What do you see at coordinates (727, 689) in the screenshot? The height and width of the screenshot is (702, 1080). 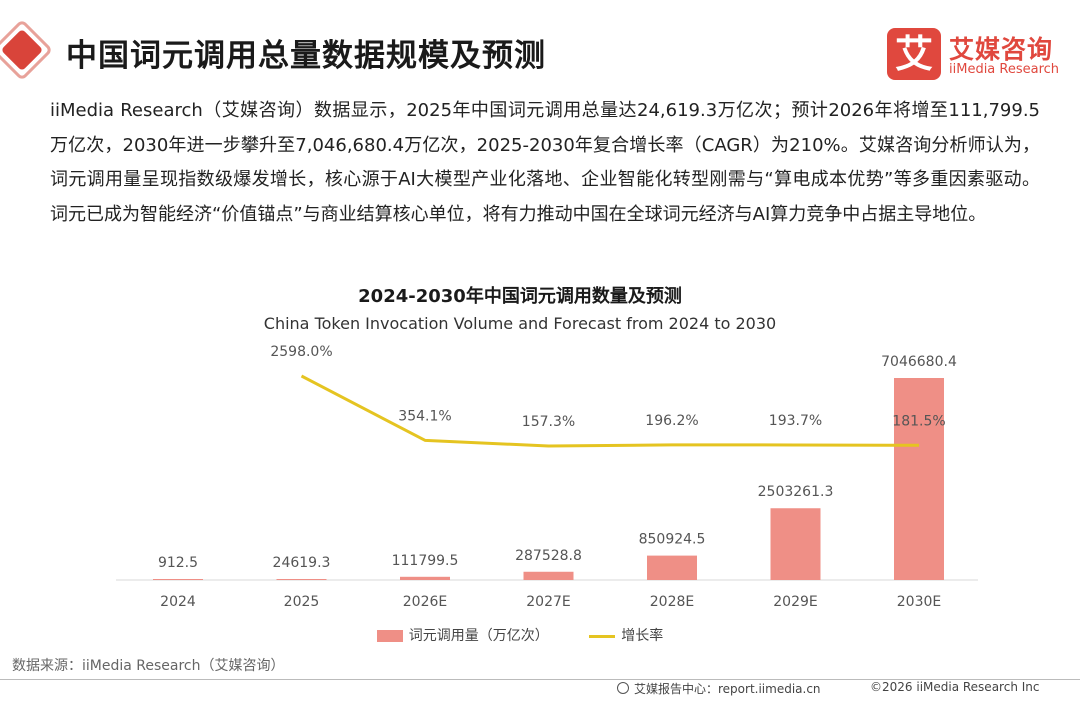 I see `footer-report-text: 艾媒报告中心：report.iimedia.cn` at bounding box center [727, 689].